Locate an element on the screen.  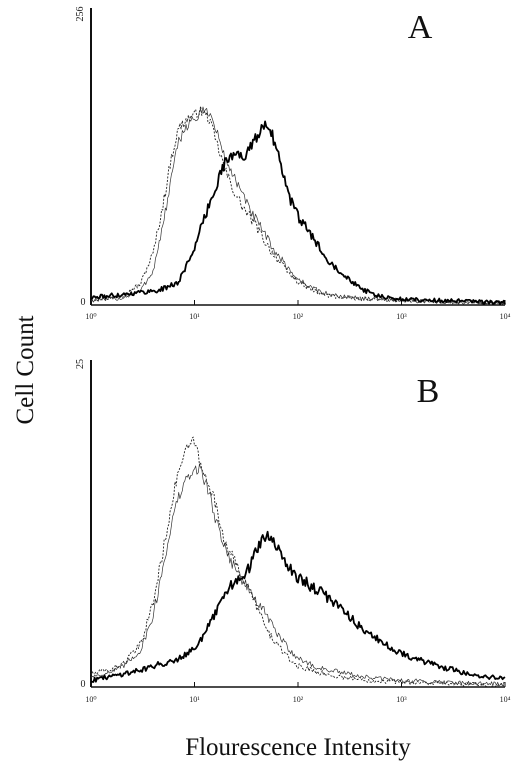
y-axis-title: Cell Count is located at coordinates (25, 369).